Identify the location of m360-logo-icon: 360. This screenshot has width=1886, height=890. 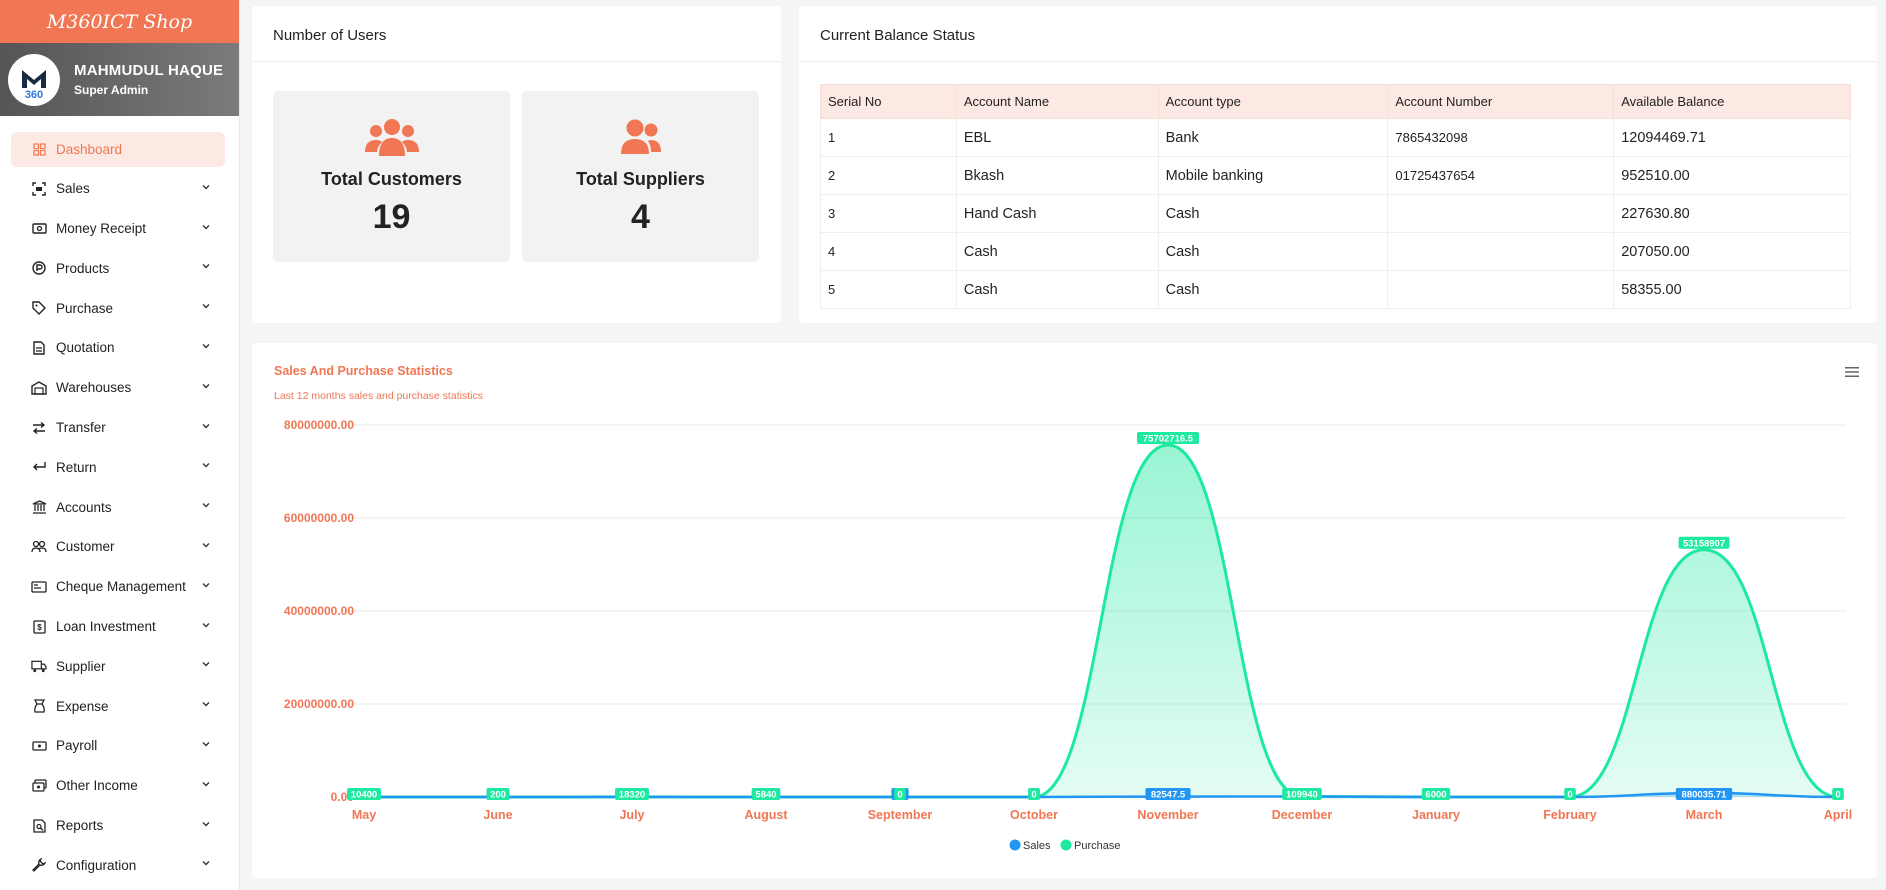
(34, 79).